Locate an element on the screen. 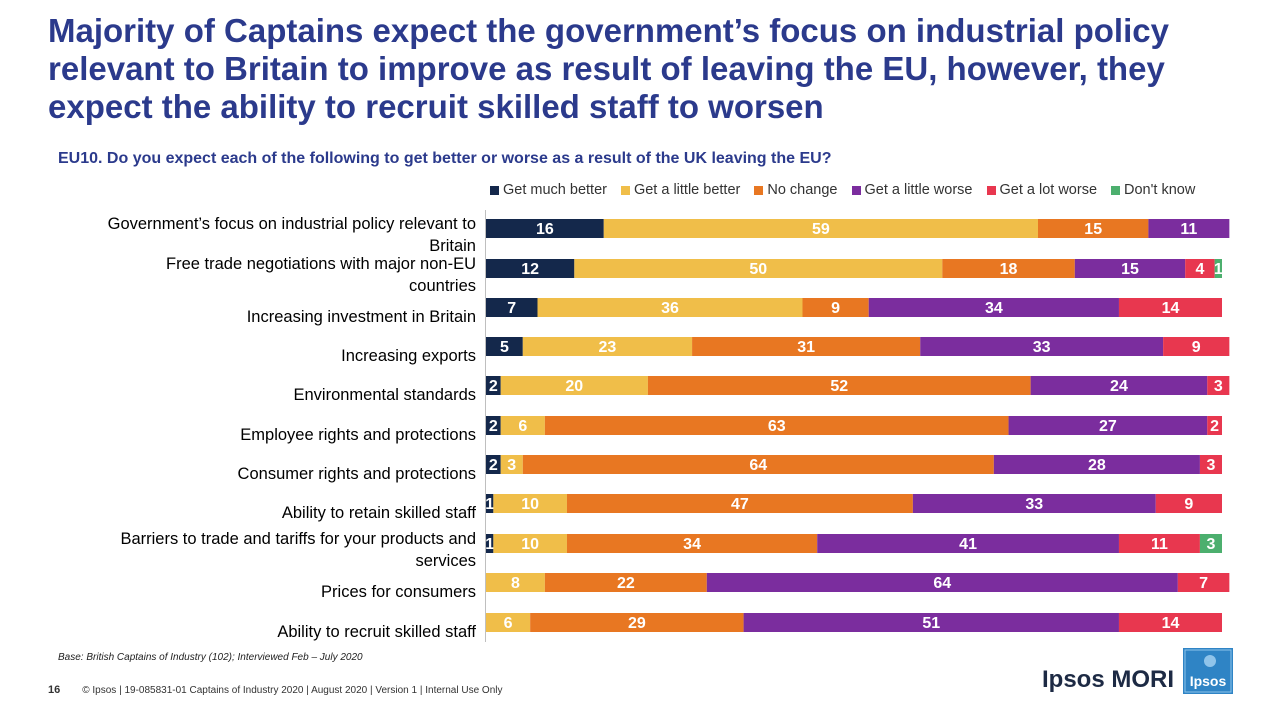 Image resolution: width=1280 pixels, height=720 pixels. brand-name: Ipsos MORI is located at coordinates (1108, 679).